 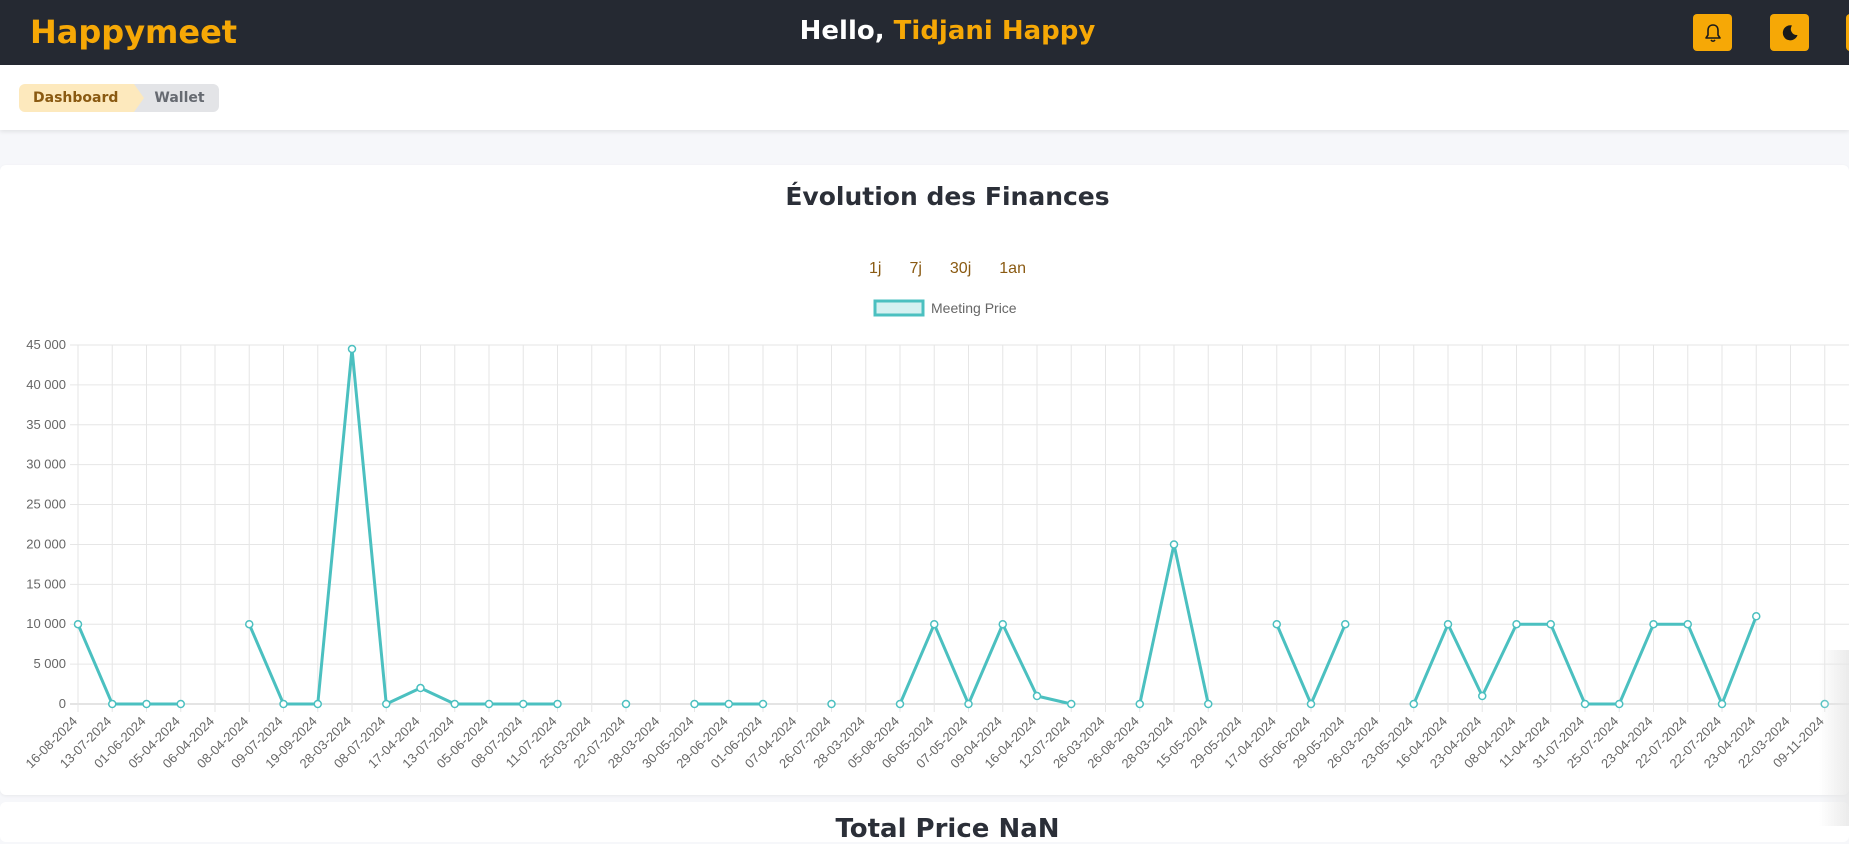 I want to click on theme-toggle-button, so click(x=1789, y=32).